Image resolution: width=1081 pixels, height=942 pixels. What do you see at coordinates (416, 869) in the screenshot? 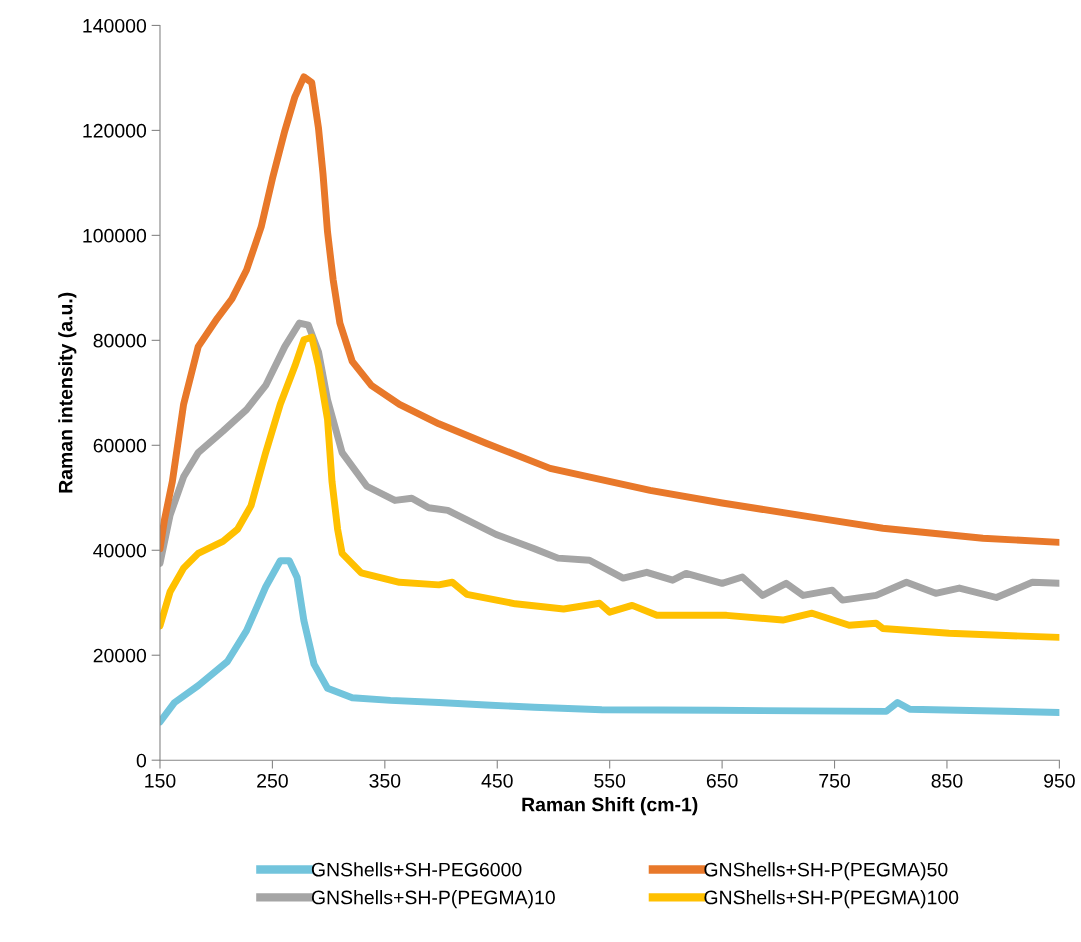
I see `legend-label: GNShells+SH-PEG6000` at bounding box center [416, 869].